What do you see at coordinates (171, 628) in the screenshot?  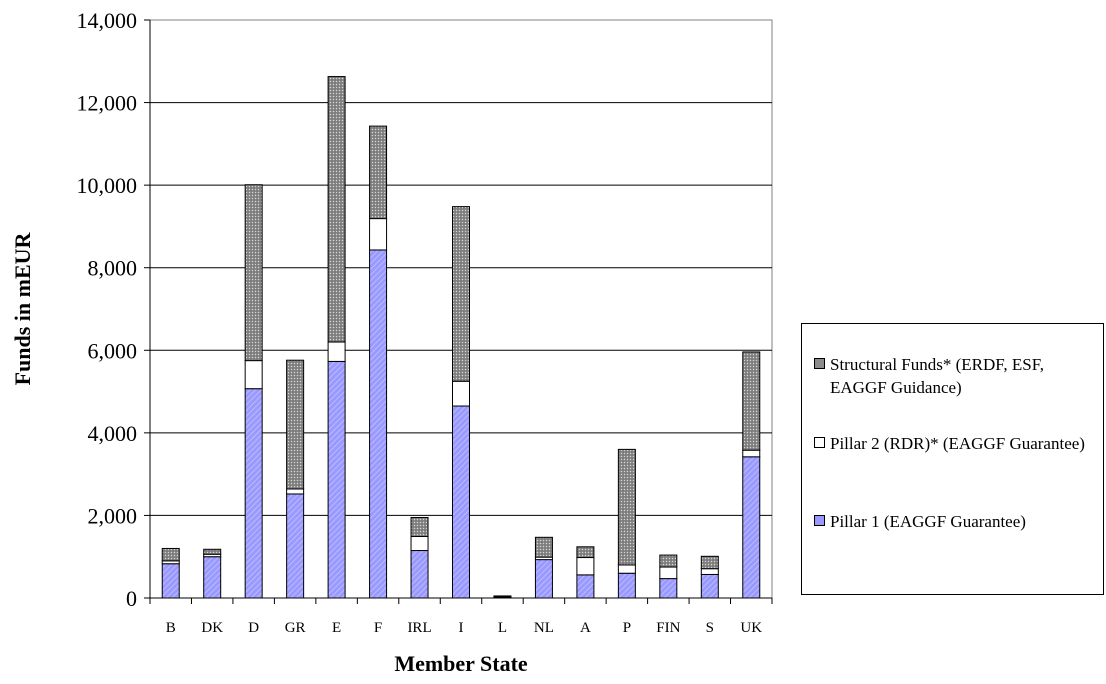 I see `x-tick-label-b: B` at bounding box center [171, 628].